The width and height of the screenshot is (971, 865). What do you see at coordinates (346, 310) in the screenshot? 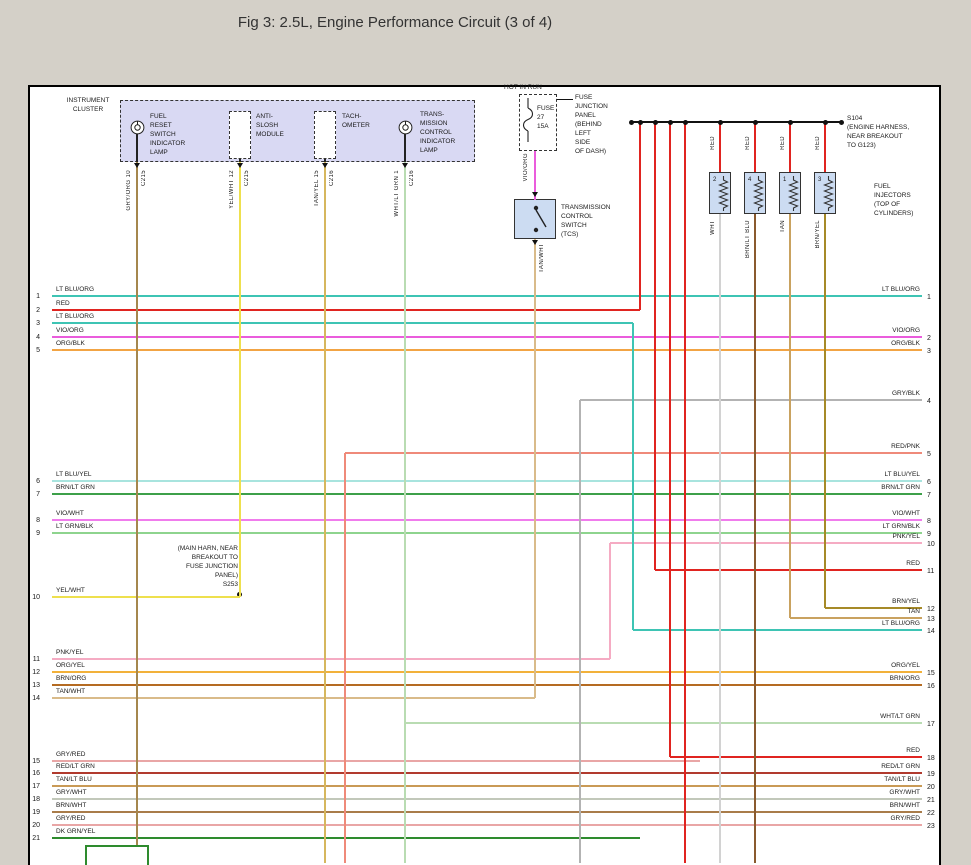
I see `wire-h-red` at bounding box center [346, 310].